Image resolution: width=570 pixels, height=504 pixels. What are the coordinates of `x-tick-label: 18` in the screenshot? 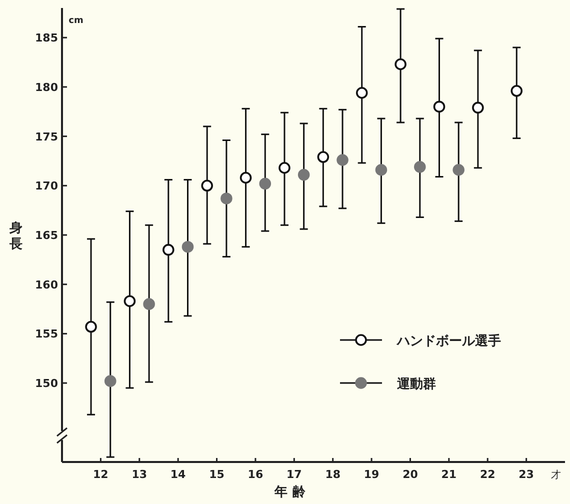 It's located at (332, 474).